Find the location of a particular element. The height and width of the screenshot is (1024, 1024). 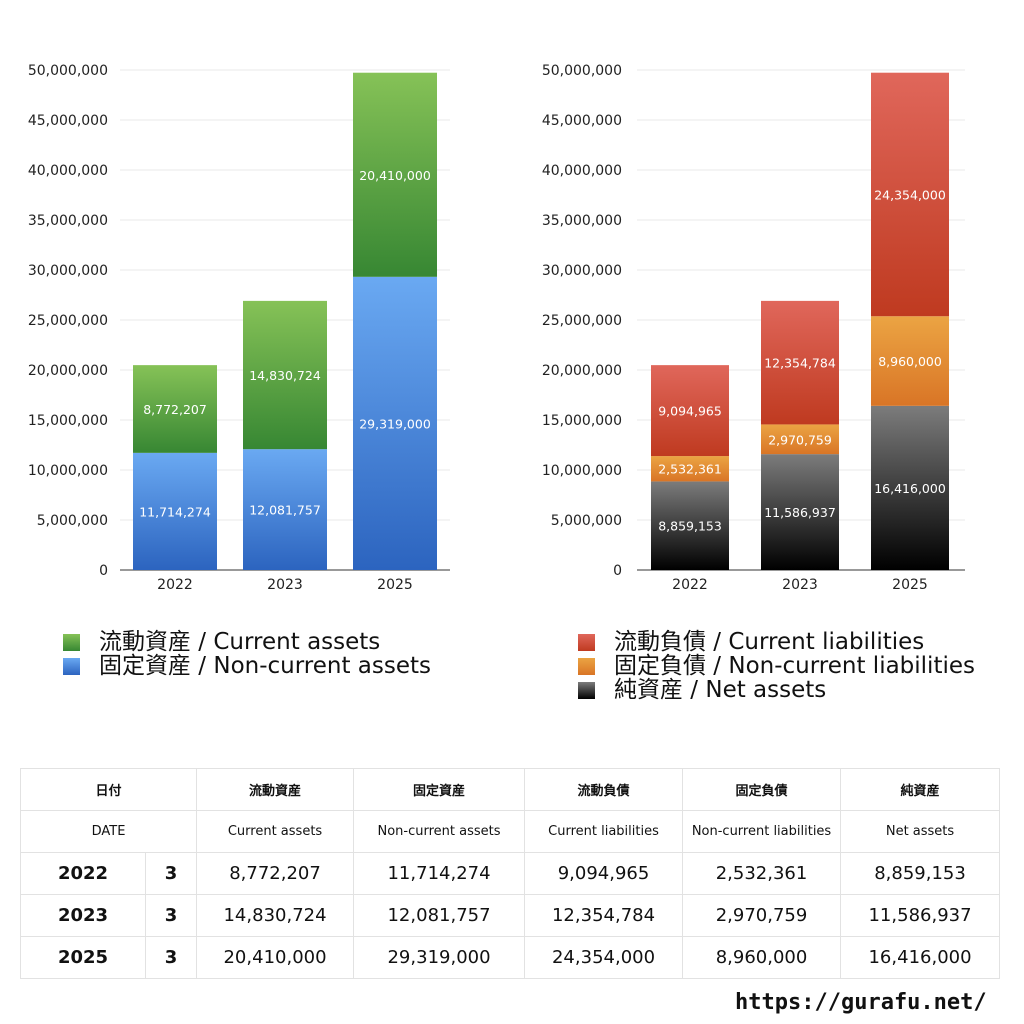

year-cell: 2022 is located at coordinates (83, 873).